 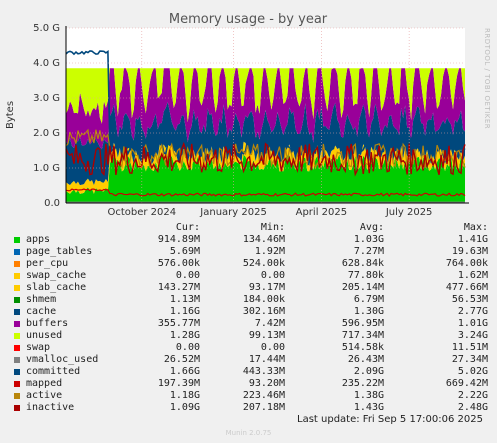 I want to click on legend-min: 17.44M, so click(x=266, y=359).